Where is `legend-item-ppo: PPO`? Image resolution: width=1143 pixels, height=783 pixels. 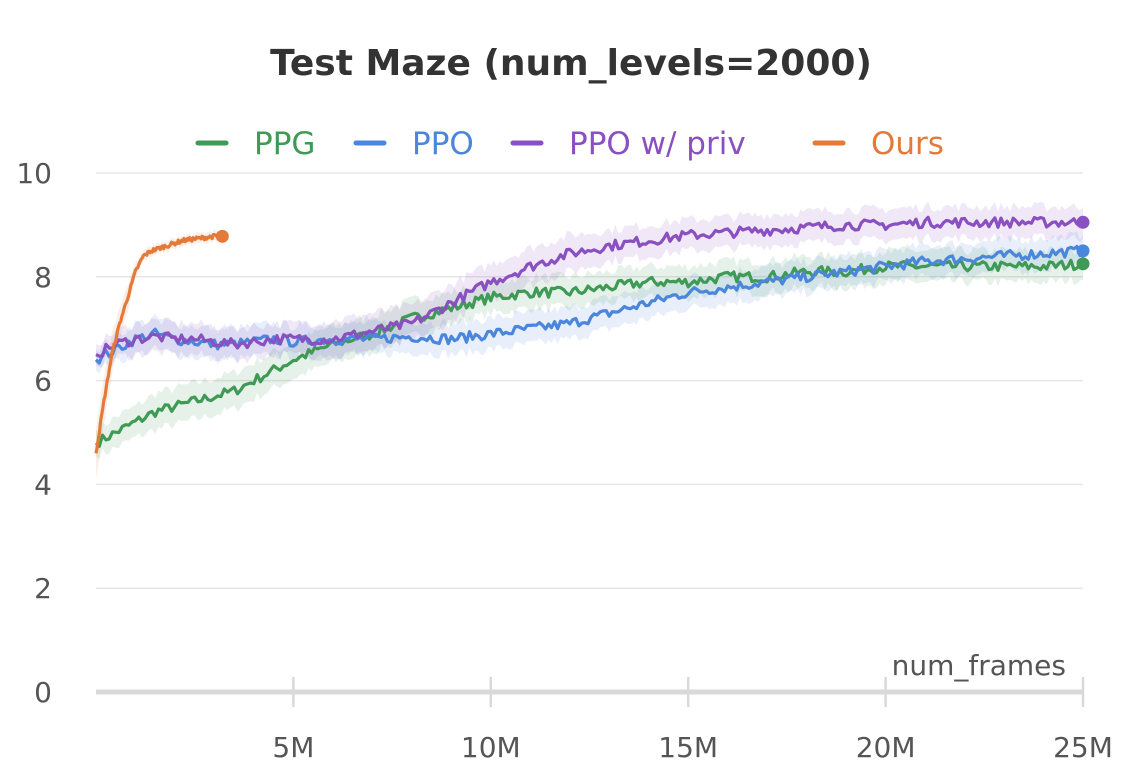 legend-item-ppo: PPO is located at coordinates (413, 144).